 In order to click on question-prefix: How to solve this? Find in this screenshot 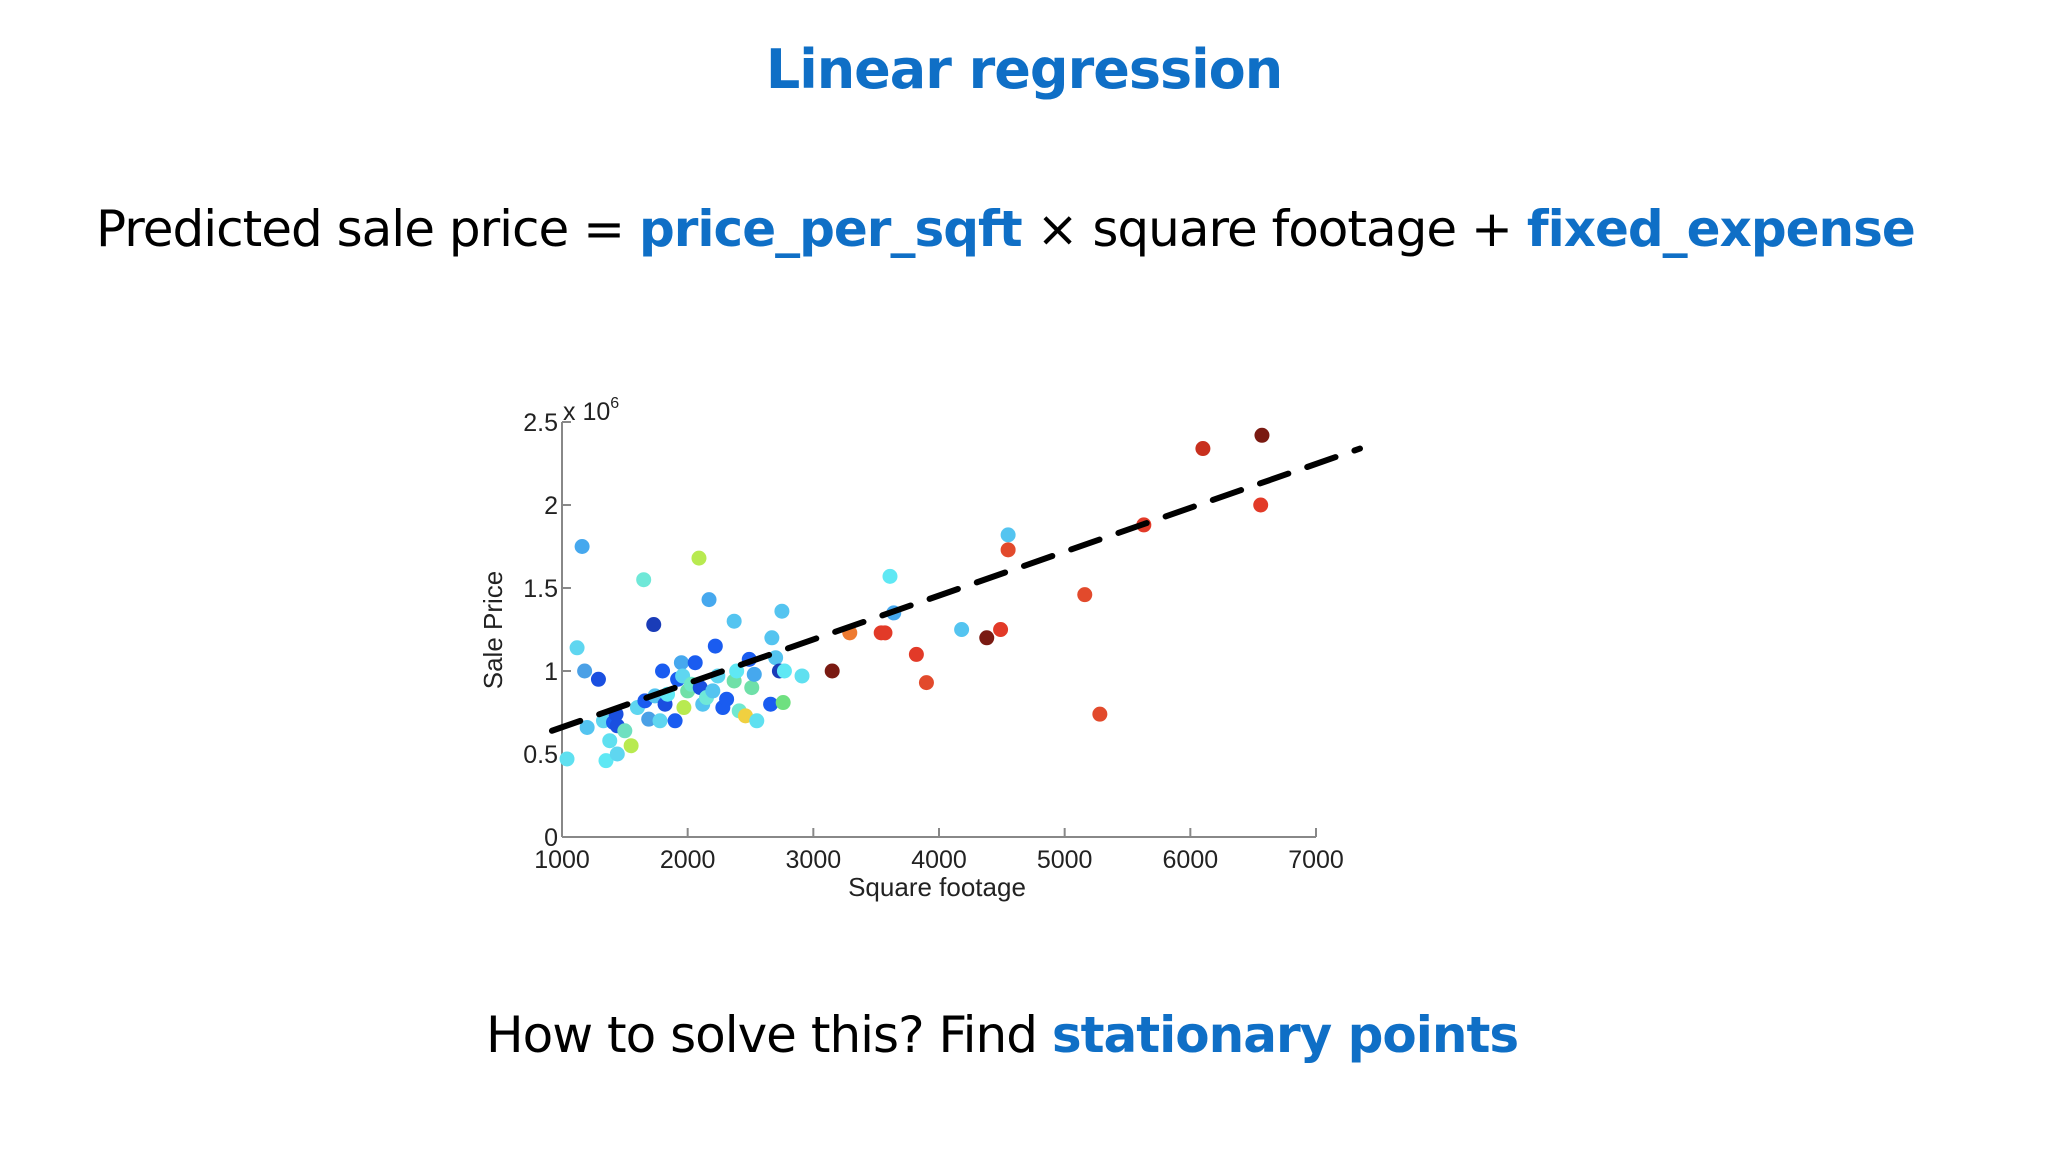, I will do `click(769, 1035)`.